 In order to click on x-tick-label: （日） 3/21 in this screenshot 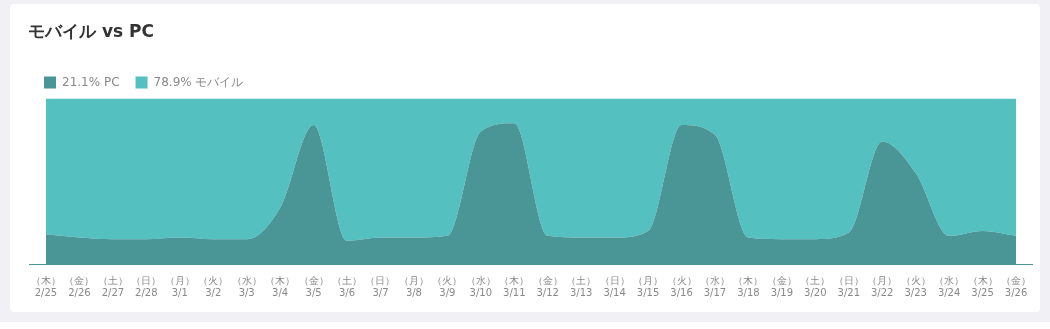, I will do `click(848, 286)`.